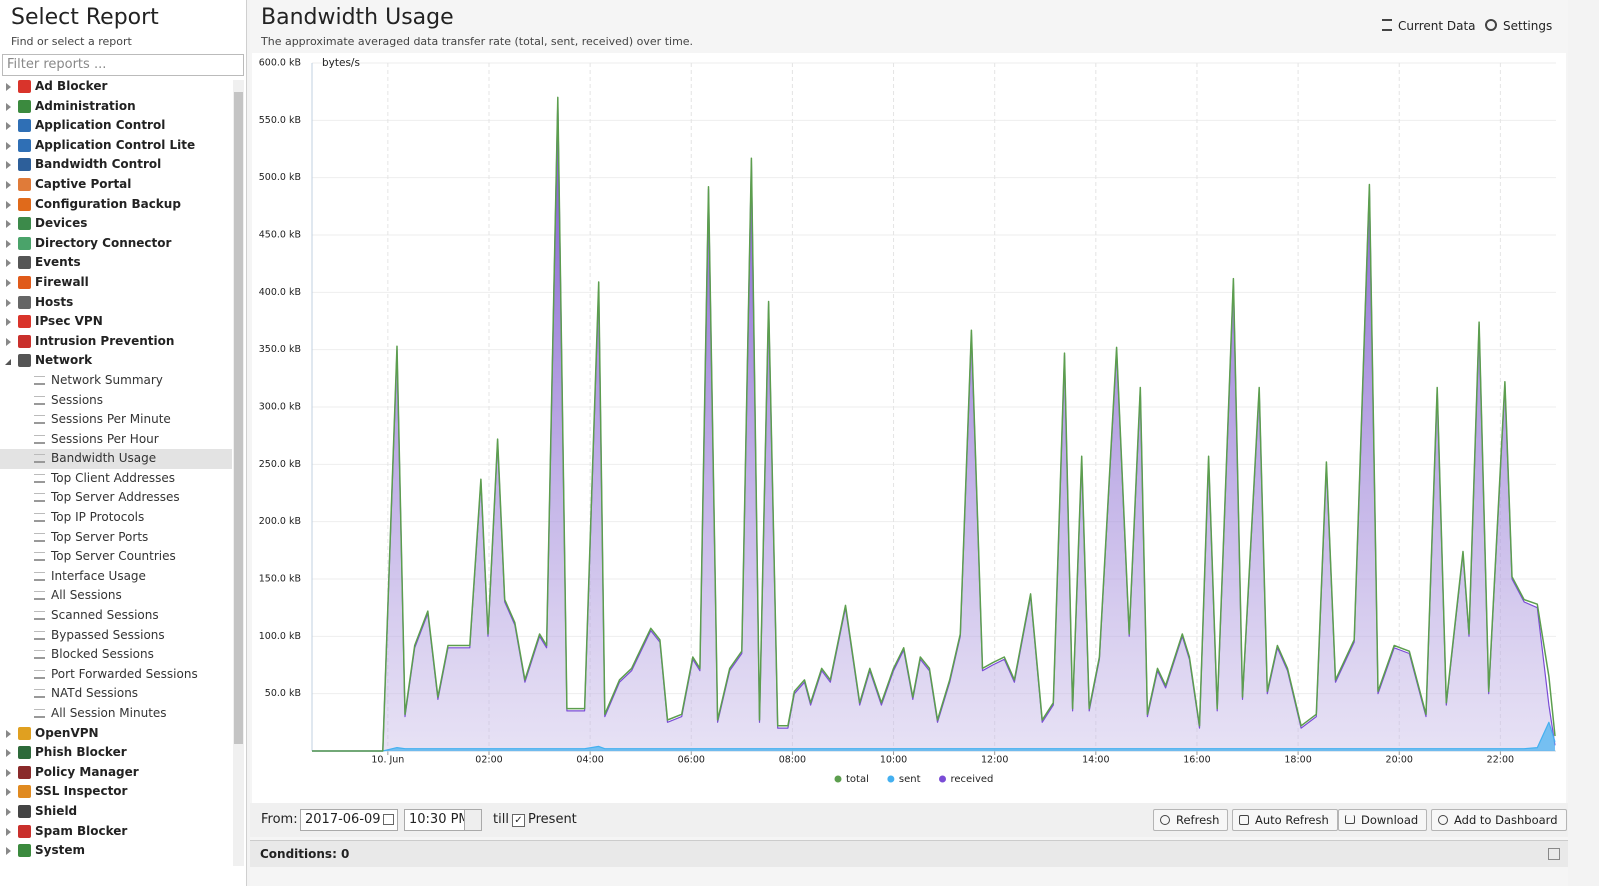 This screenshot has width=1599, height=886. I want to click on label: Add to Dashboard, so click(1506, 820).